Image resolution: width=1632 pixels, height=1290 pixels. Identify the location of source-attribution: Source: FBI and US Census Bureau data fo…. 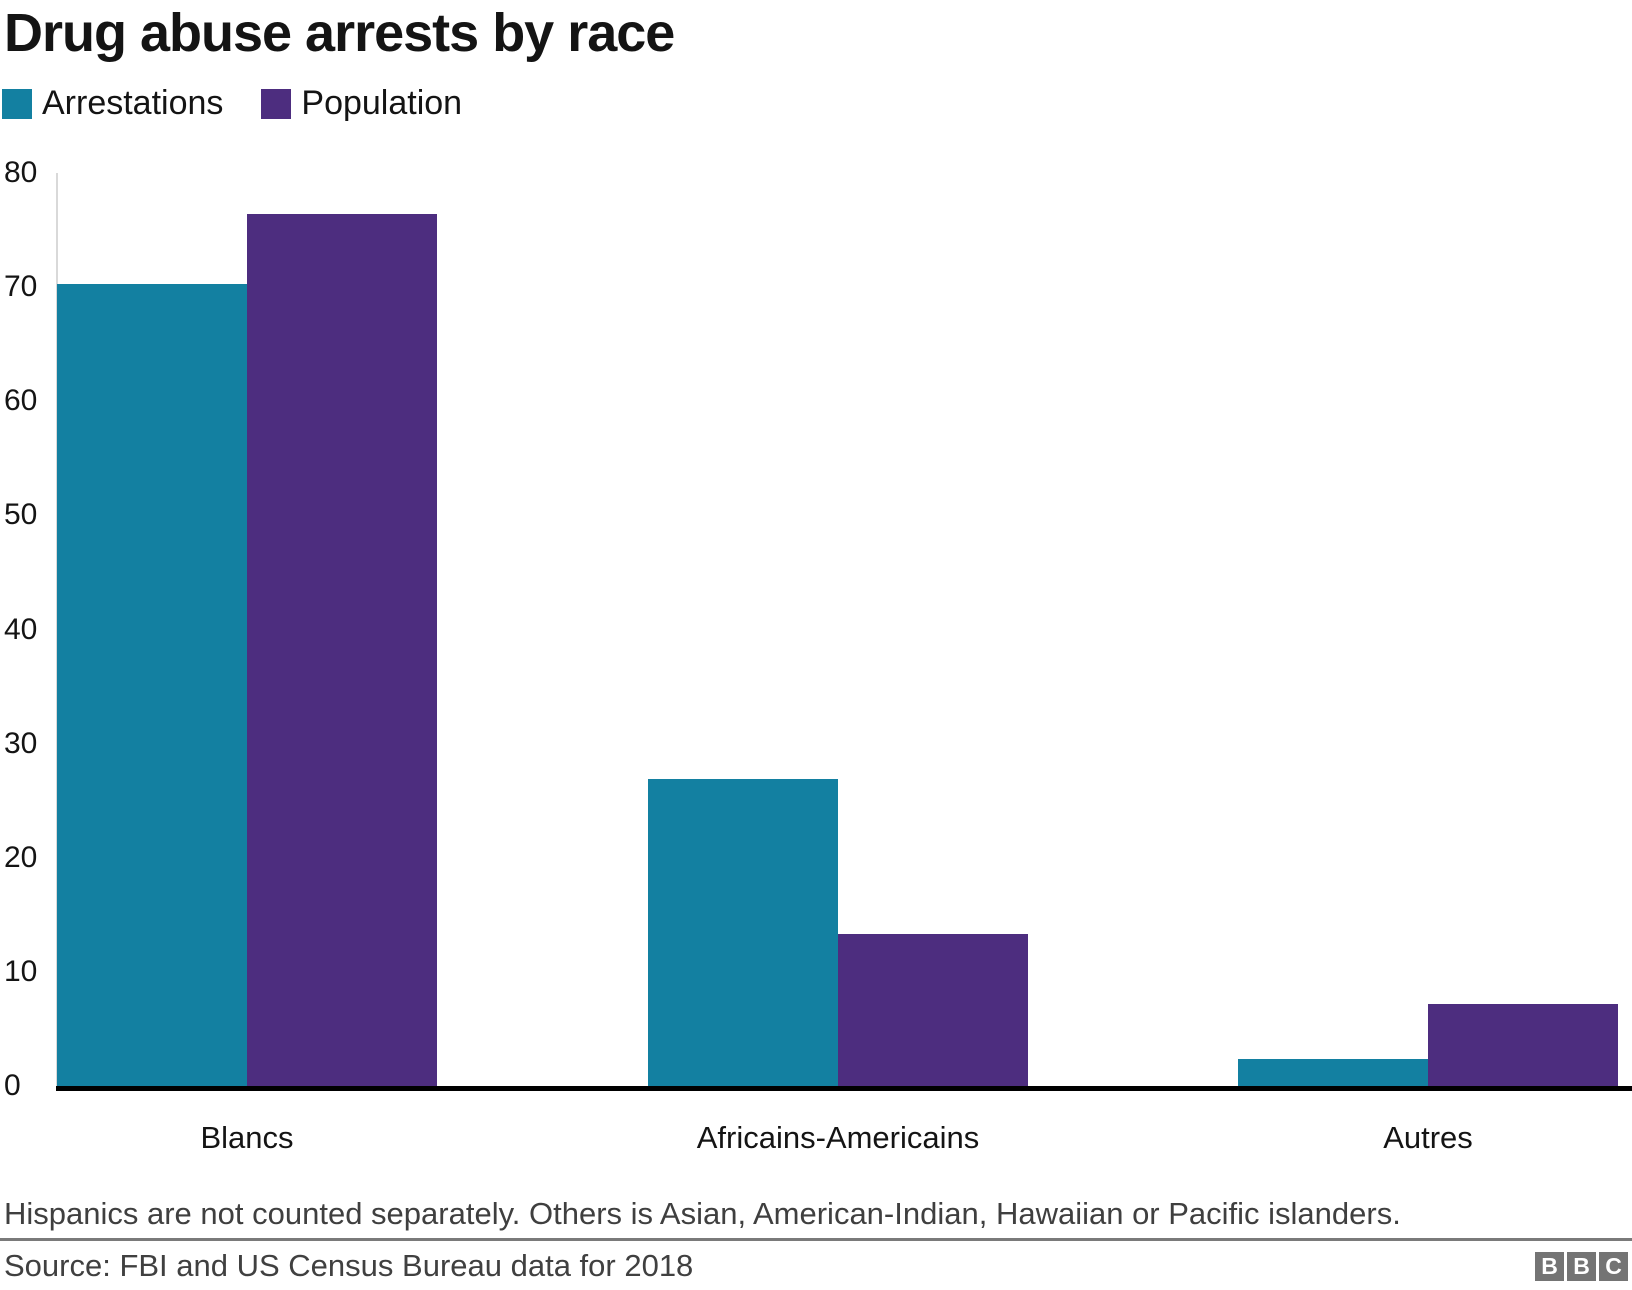
(349, 1265).